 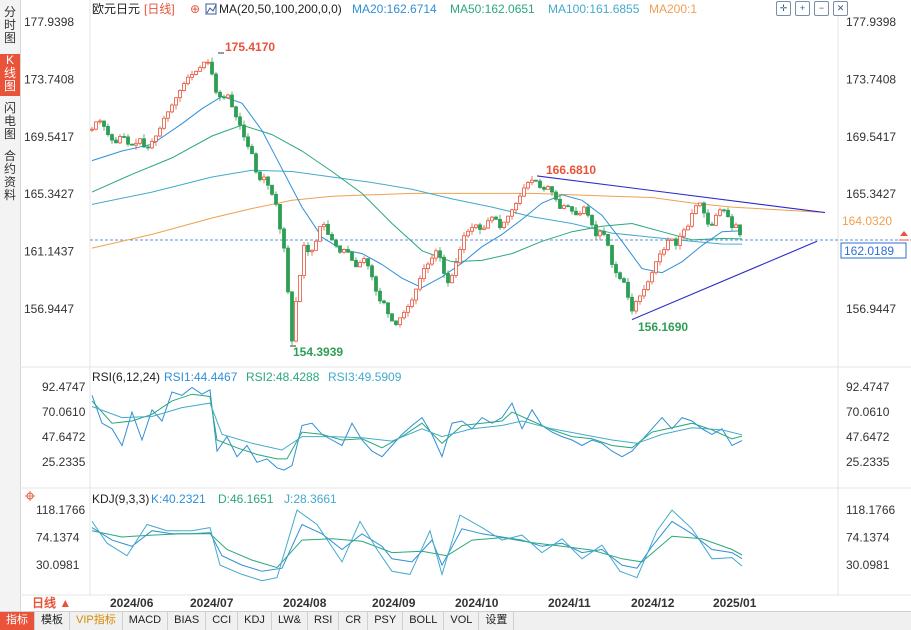 I want to click on indicator-tab: BIAS, so click(x=187, y=621).